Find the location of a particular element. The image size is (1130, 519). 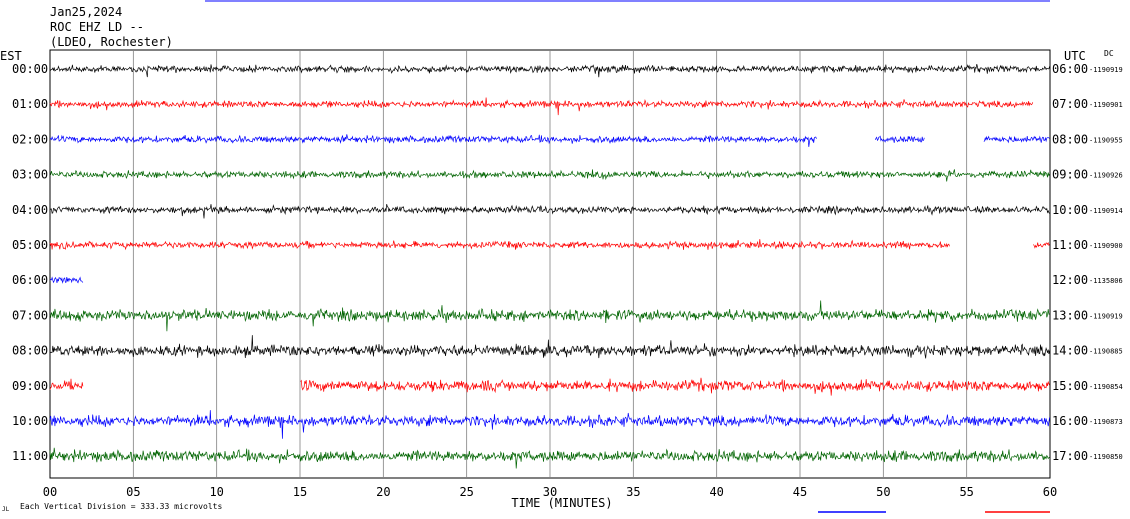

dc-offset-label: -1190900 is located at coordinates (1106, 246).